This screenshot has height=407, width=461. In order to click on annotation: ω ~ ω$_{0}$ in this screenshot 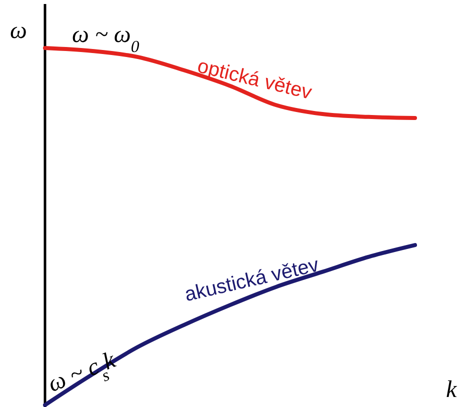, I will do `click(106, 39)`.